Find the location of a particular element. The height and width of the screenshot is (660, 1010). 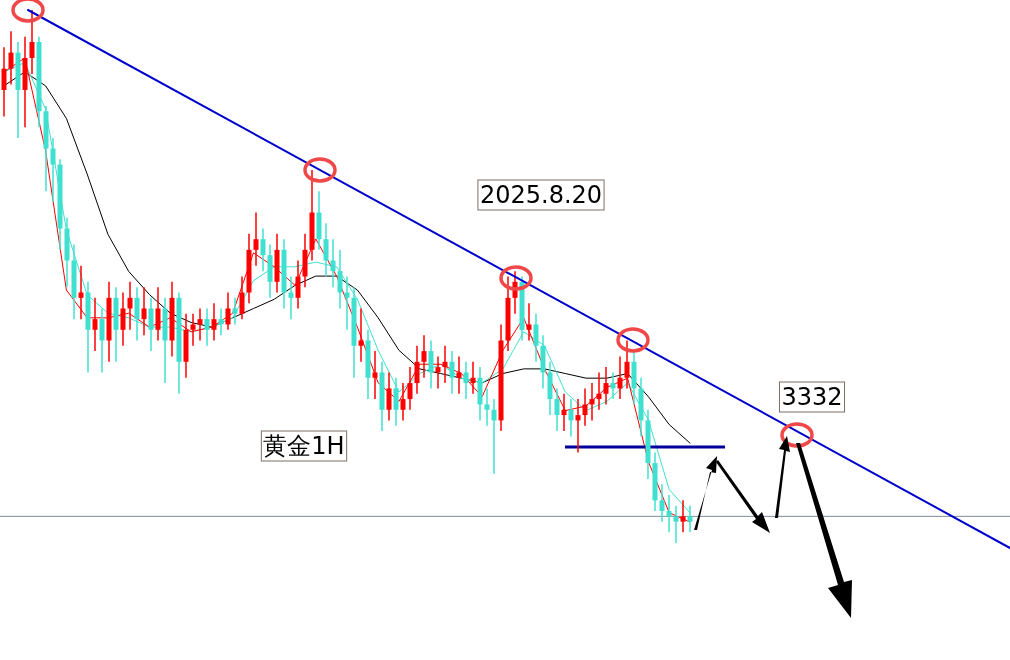

annotation: 3332 is located at coordinates (812, 397).